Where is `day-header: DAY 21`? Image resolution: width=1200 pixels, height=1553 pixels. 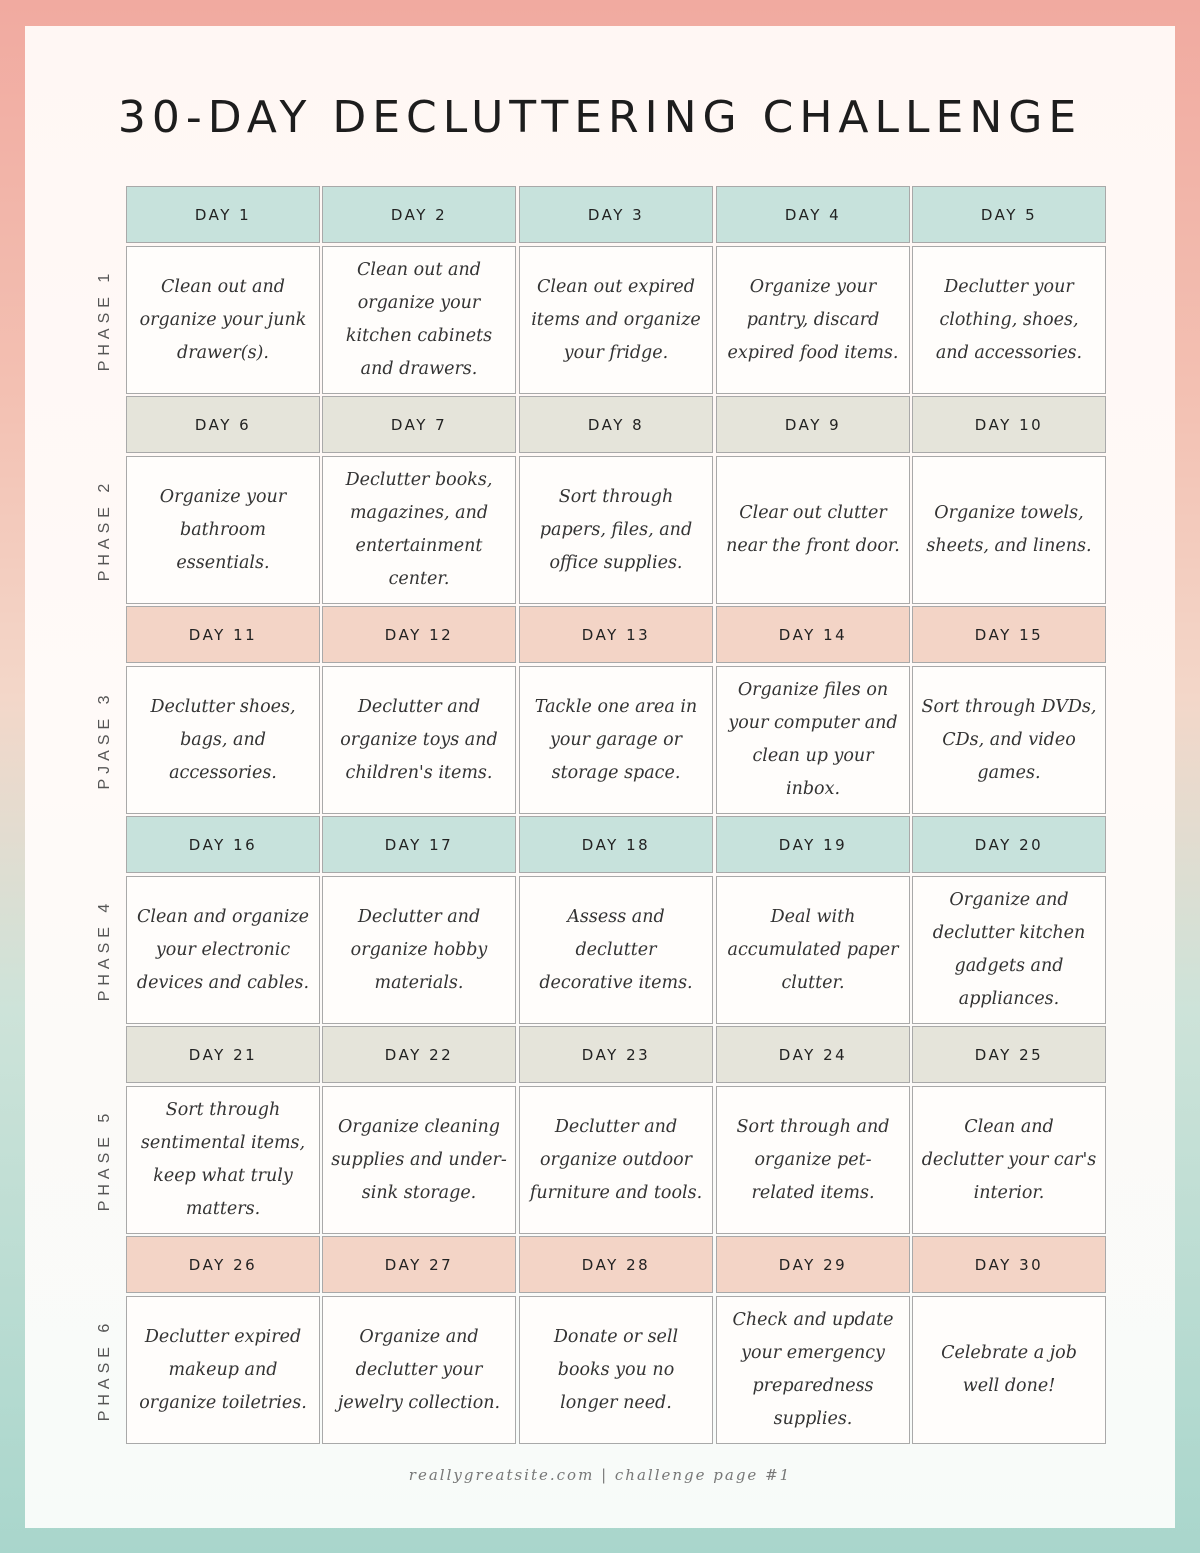 day-header: DAY 21 is located at coordinates (223, 1054).